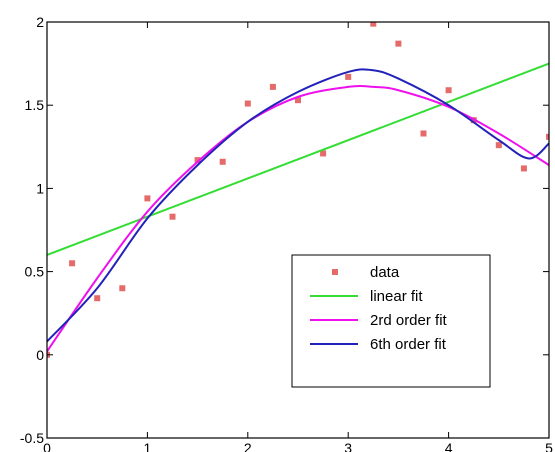 The image size is (555, 452). Describe the element at coordinates (40, 188) in the screenshot. I see `y-tick-label: 1` at that location.